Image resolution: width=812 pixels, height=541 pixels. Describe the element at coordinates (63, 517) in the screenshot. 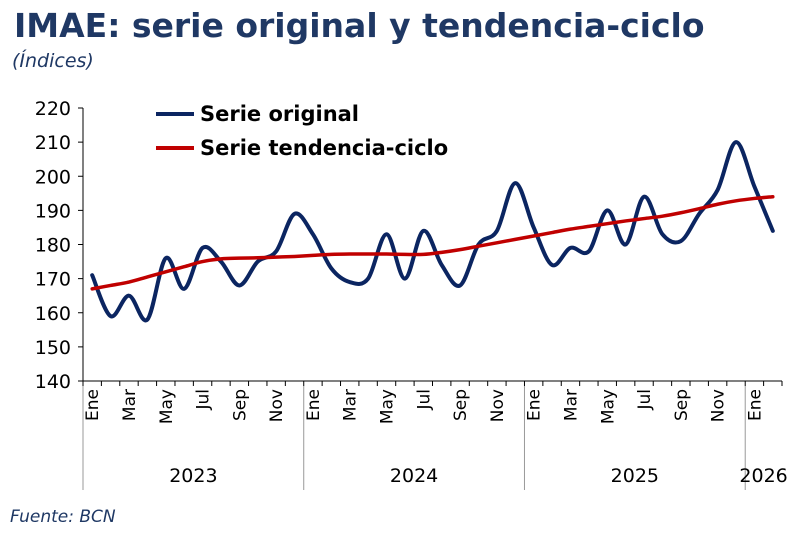

I see `source-note: Fuente: BCN` at that location.